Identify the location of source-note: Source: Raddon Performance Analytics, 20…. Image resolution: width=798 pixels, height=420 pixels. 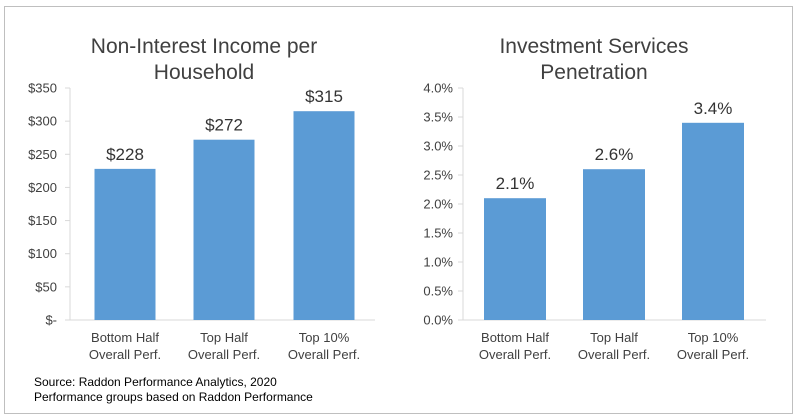
(155, 382).